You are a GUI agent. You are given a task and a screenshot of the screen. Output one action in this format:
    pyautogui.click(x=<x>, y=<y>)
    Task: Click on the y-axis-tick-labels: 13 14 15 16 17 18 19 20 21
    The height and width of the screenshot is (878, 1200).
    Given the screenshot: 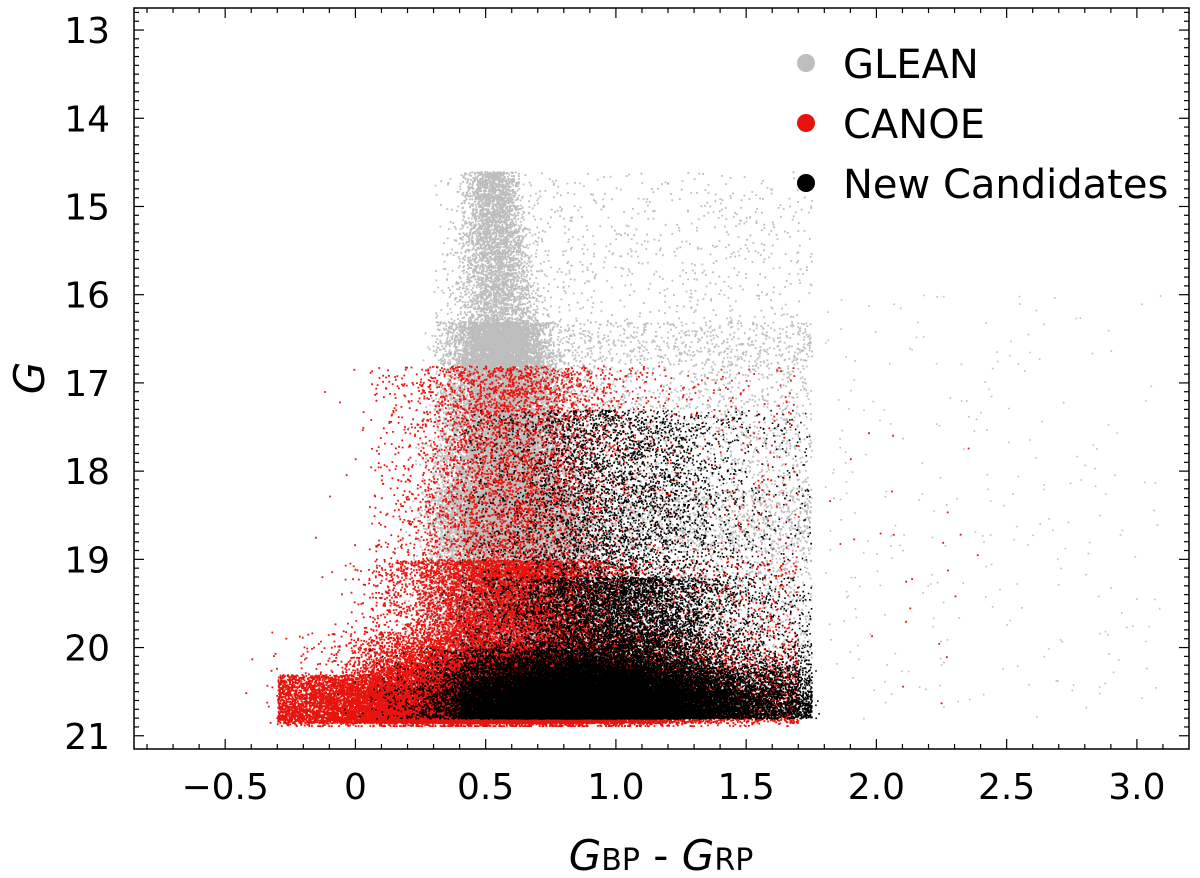 What is the action you would take?
    pyautogui.click(x=87, y=384)
    